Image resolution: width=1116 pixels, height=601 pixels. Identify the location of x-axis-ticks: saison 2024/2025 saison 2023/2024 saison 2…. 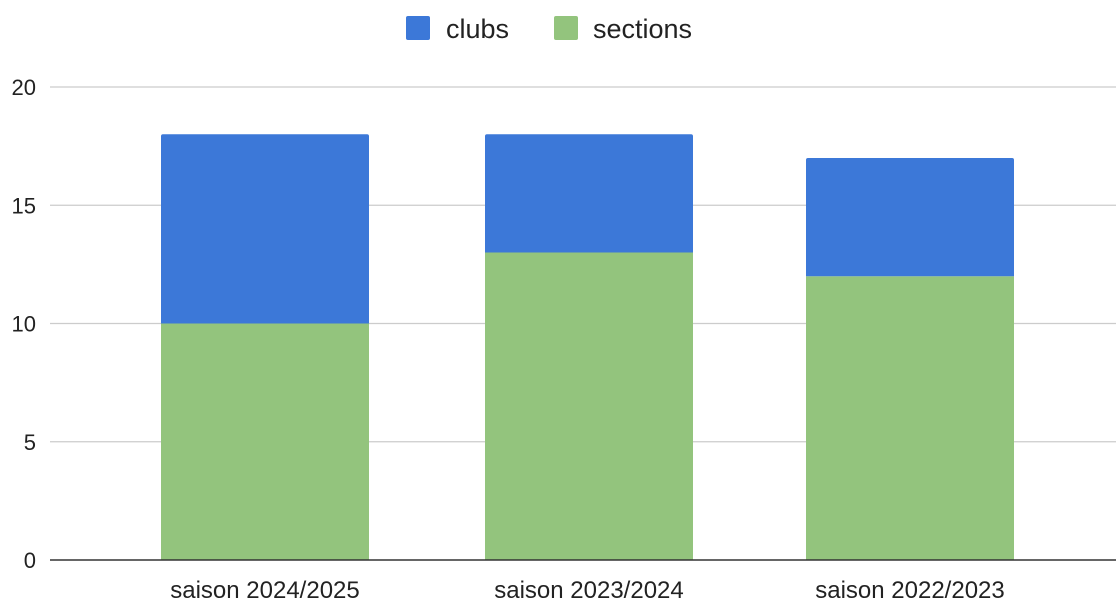
(587, 589).